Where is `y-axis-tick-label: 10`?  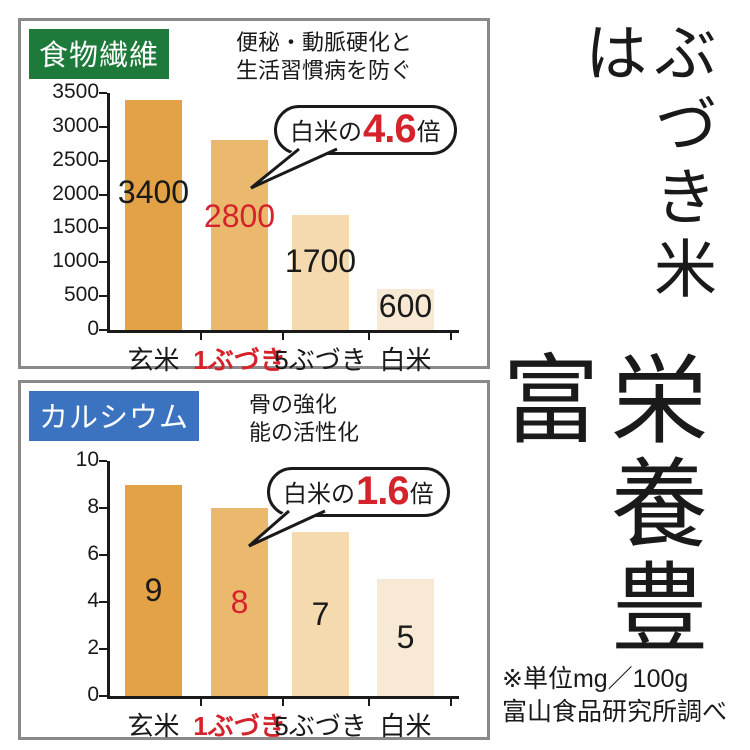
y-axis-tick-label: 10 is located at coordinates (87, 459).